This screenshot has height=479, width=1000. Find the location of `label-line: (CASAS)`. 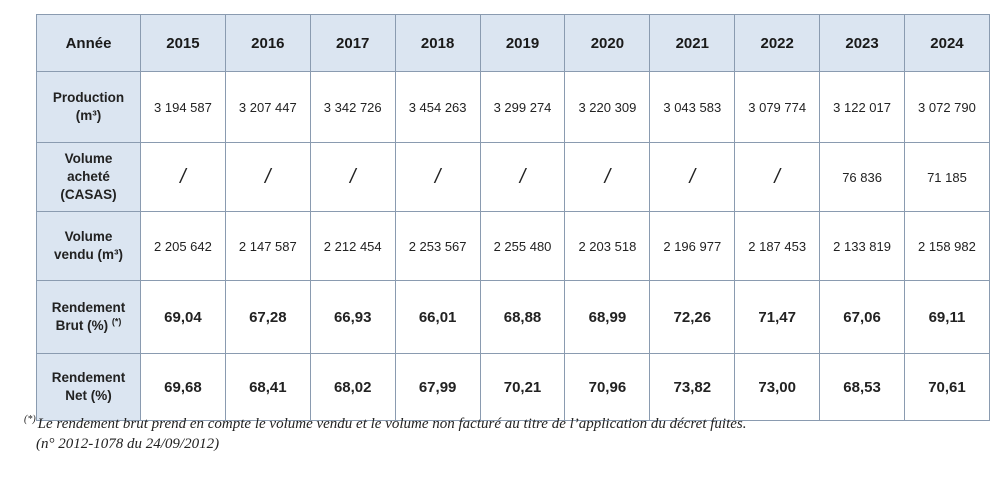

label-line: (CASAS) is located at coordinates (88, 194).